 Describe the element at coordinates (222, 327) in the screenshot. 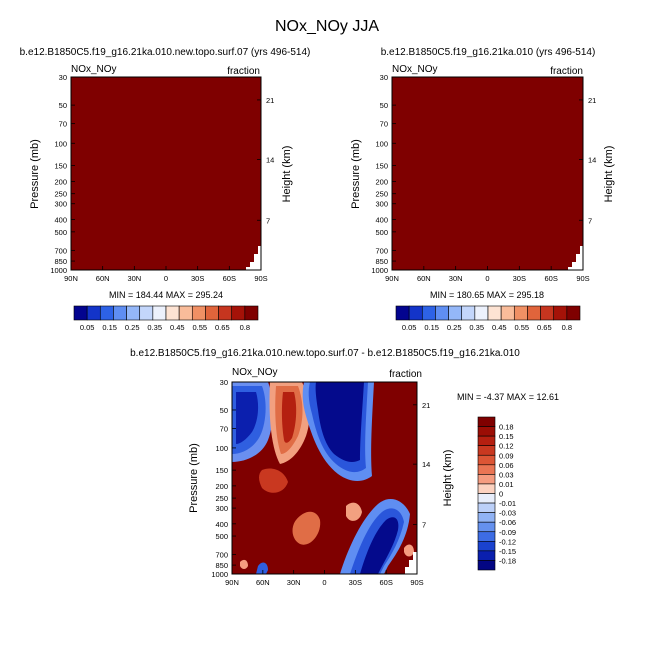

I see `colorbar-label: 0.65` at that location.